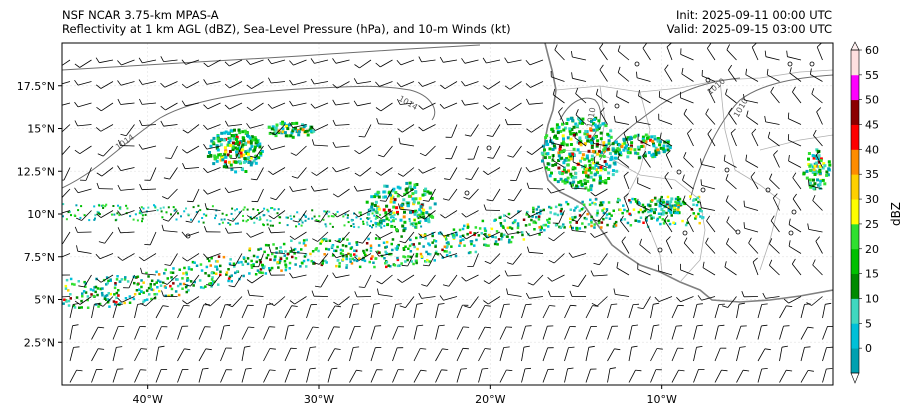 The height and width of the screenshot is (416, 913). Describe the element at coordinates (39, 214) in the screenshot. I see `latitude-axis: 17.5°N15°N12.5°N10°N7.5°N5°N2.5°N` at that location.